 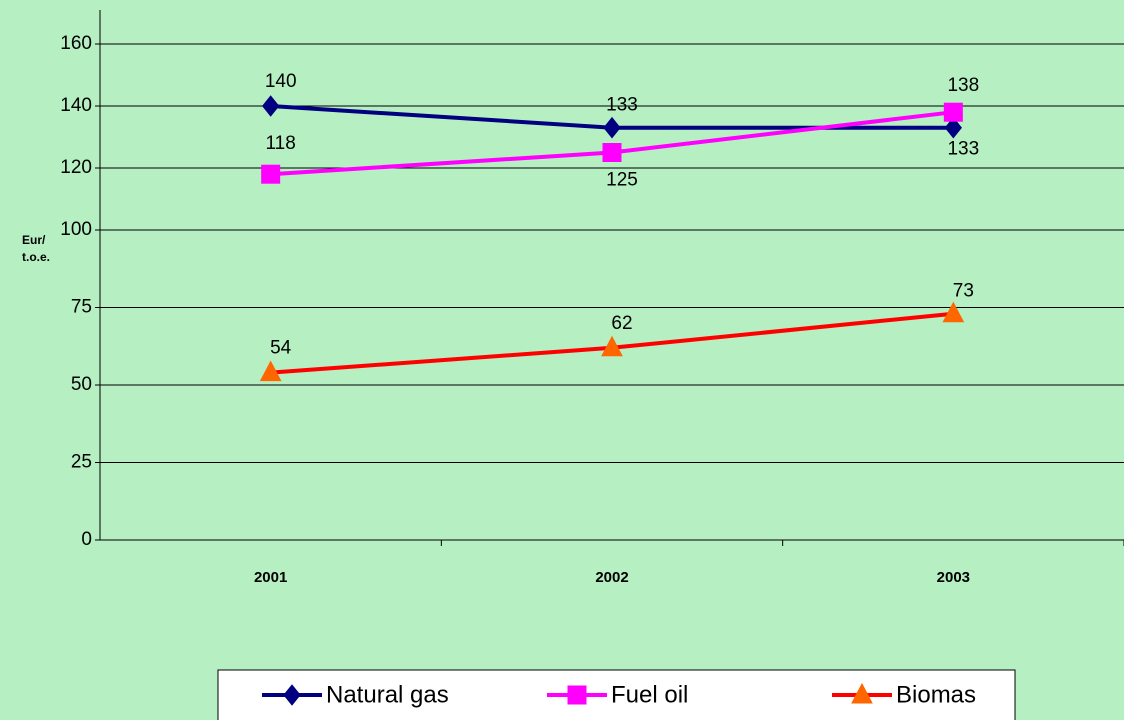 What do you see at coordinates (81, 384) in the screenshot?
I see `y-tick-label: 50` at bounding box center [81, 384].